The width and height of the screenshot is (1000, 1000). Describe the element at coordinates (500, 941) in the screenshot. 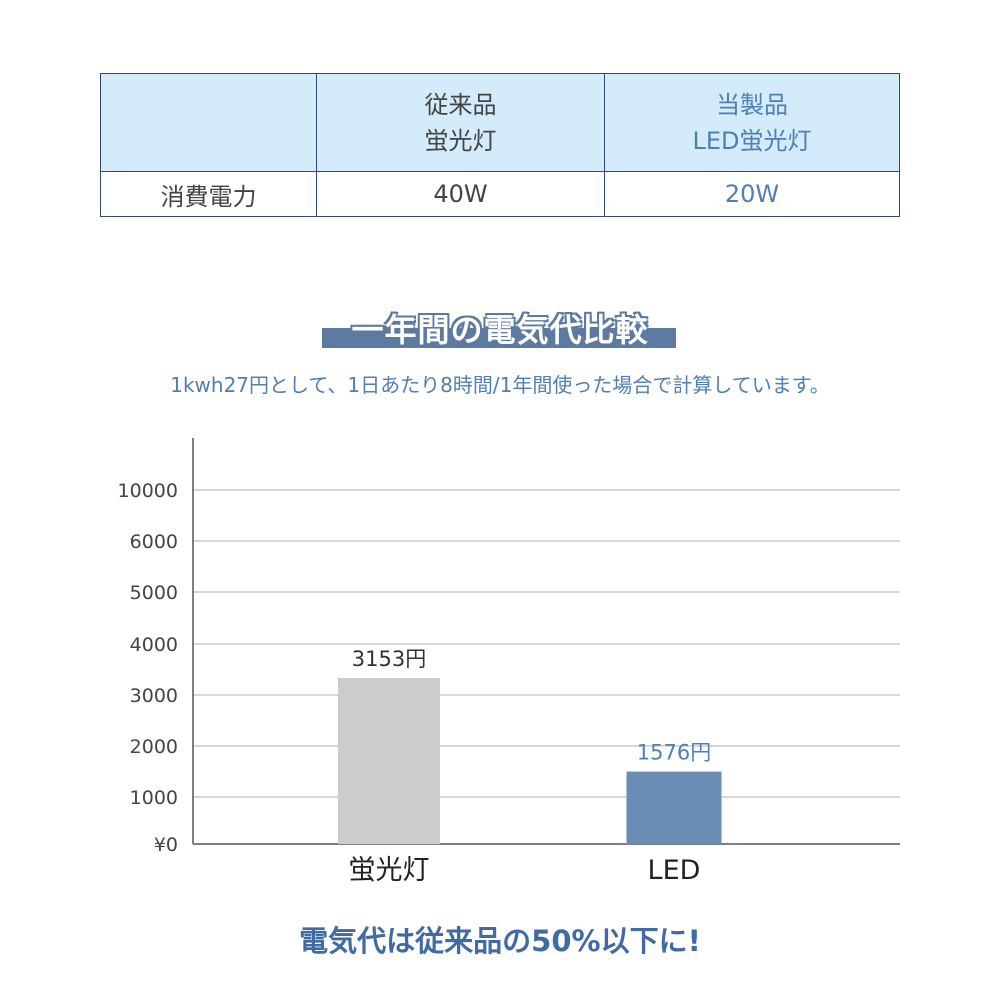

I see `summary-message: 電気代は従来品の50%以下に!` at that location.